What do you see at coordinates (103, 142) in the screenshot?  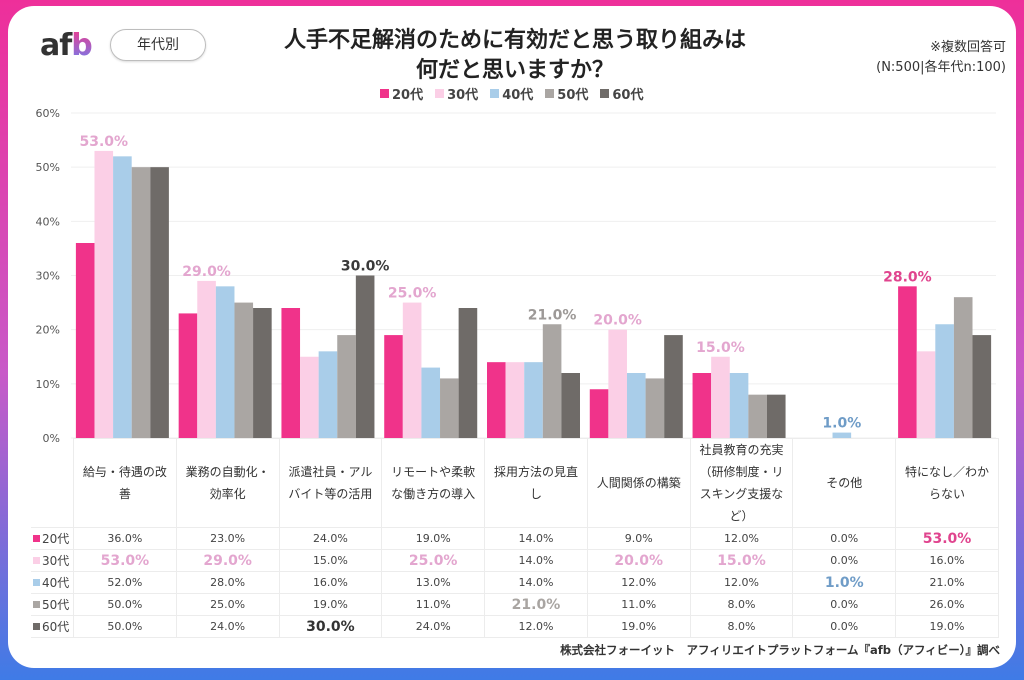 I see `data-label: 53.0%` at bounding box center [103, 142].